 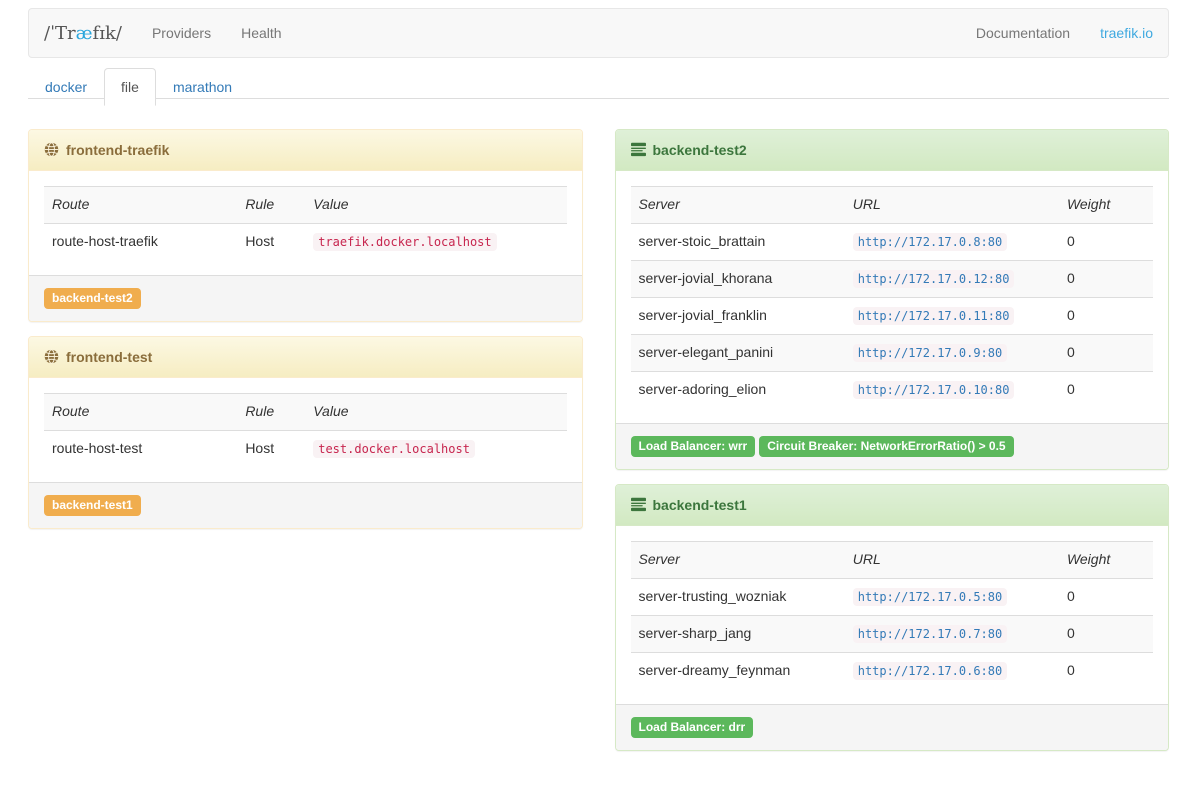 I want to click on panel-title: frontend-test, so click(x=109, y=356).